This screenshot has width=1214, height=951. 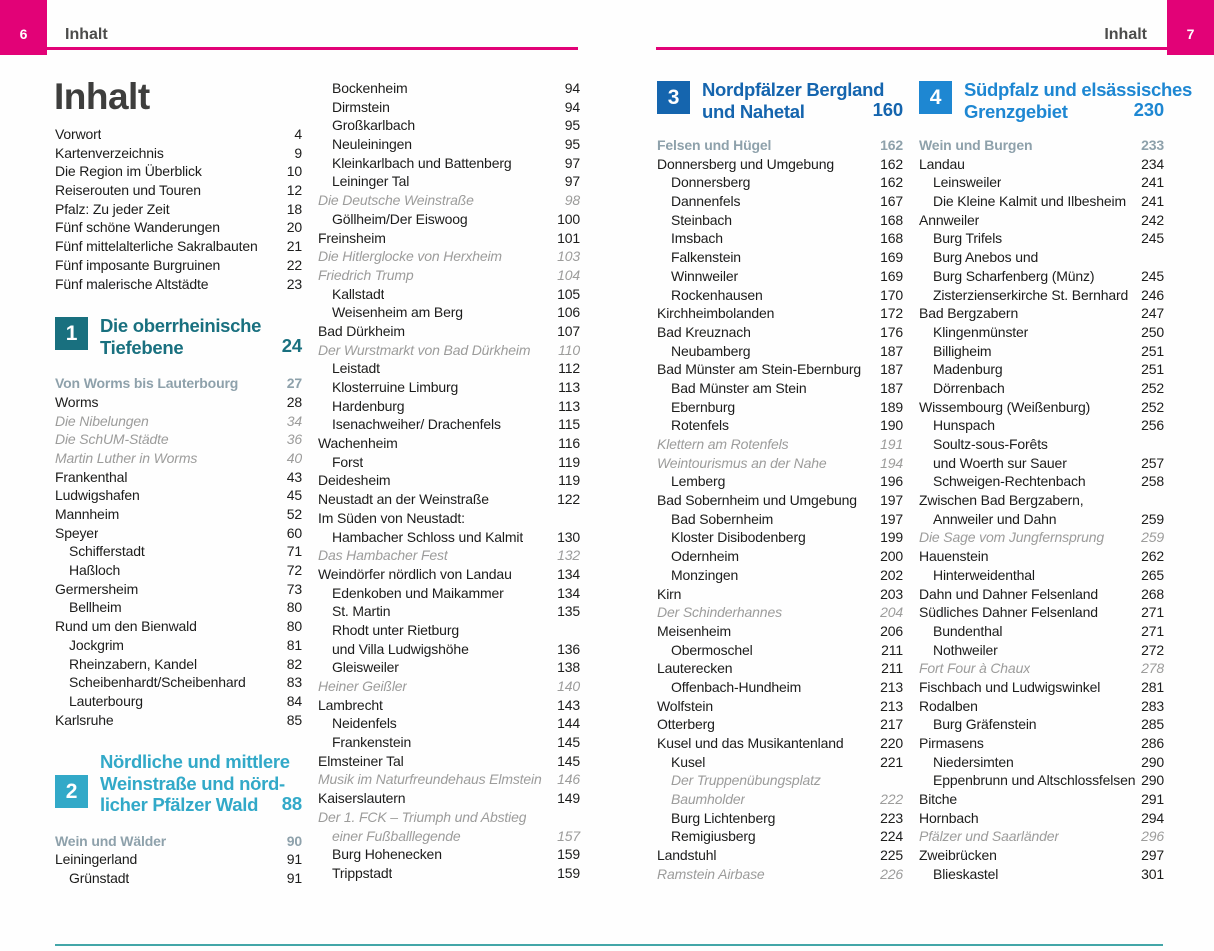 What do you see at coordinates (1152, 799) in the screenshot?
I see `entry-page-number: 291` at bounding box center [1152, 799].